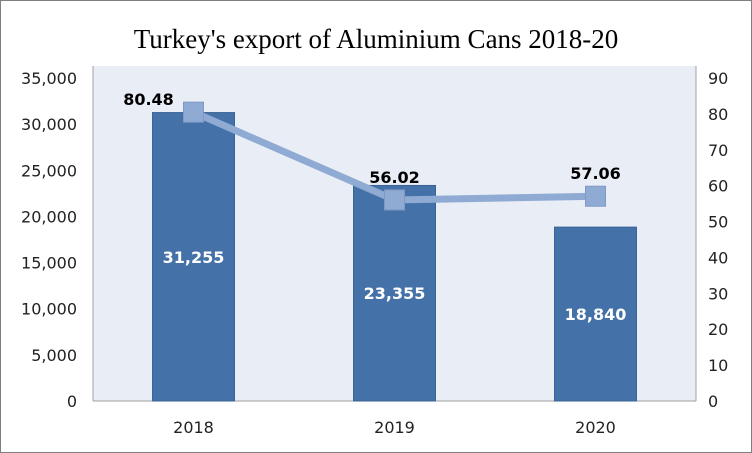  What do you see at coordinates (718, 78) in the screenshot?
I see `right-tick-label: 90` at bounding box center [718, 78].